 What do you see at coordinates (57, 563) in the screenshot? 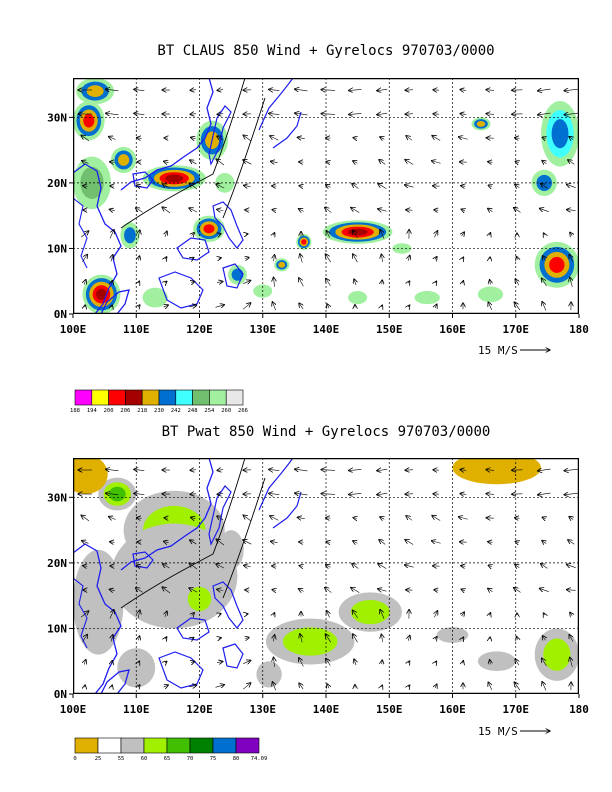
I see `y-tick-label: 20N` at bounding box center [57, 563].